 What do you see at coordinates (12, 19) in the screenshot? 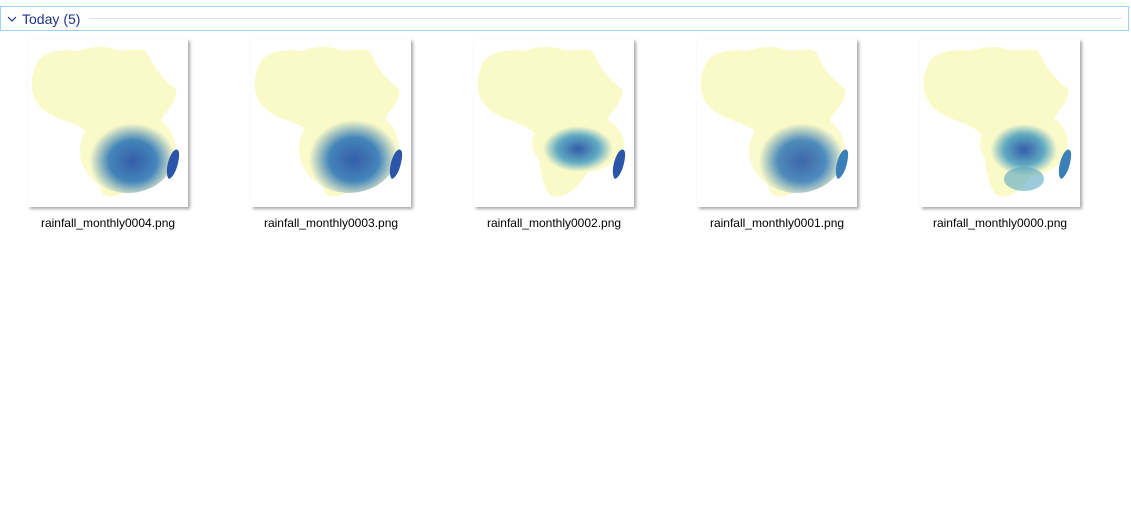
I see `chevron-down-icon` at bounding box center [12, 19].